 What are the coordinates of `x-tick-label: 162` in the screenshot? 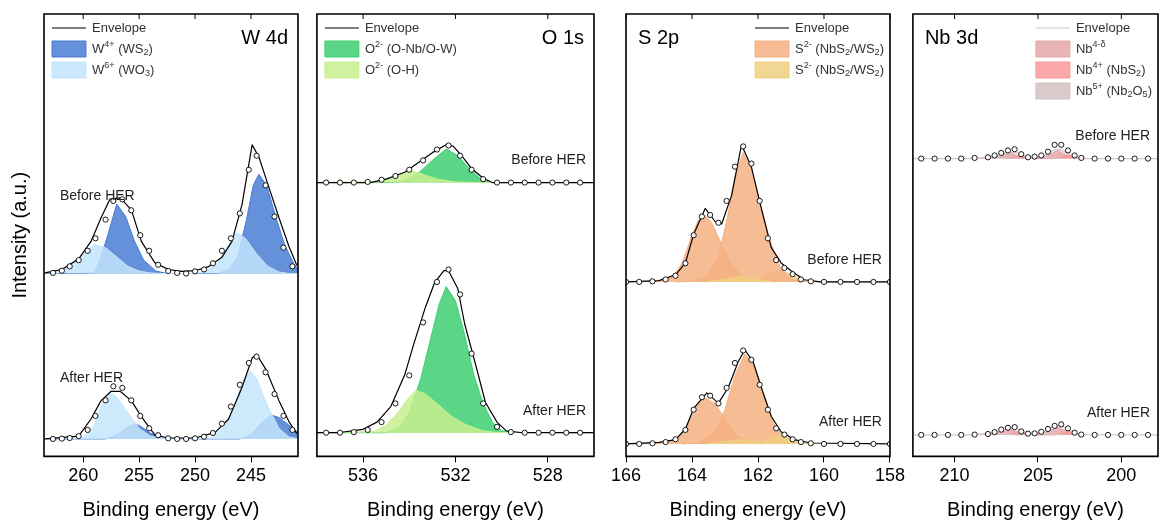 It's located at (758, 475).